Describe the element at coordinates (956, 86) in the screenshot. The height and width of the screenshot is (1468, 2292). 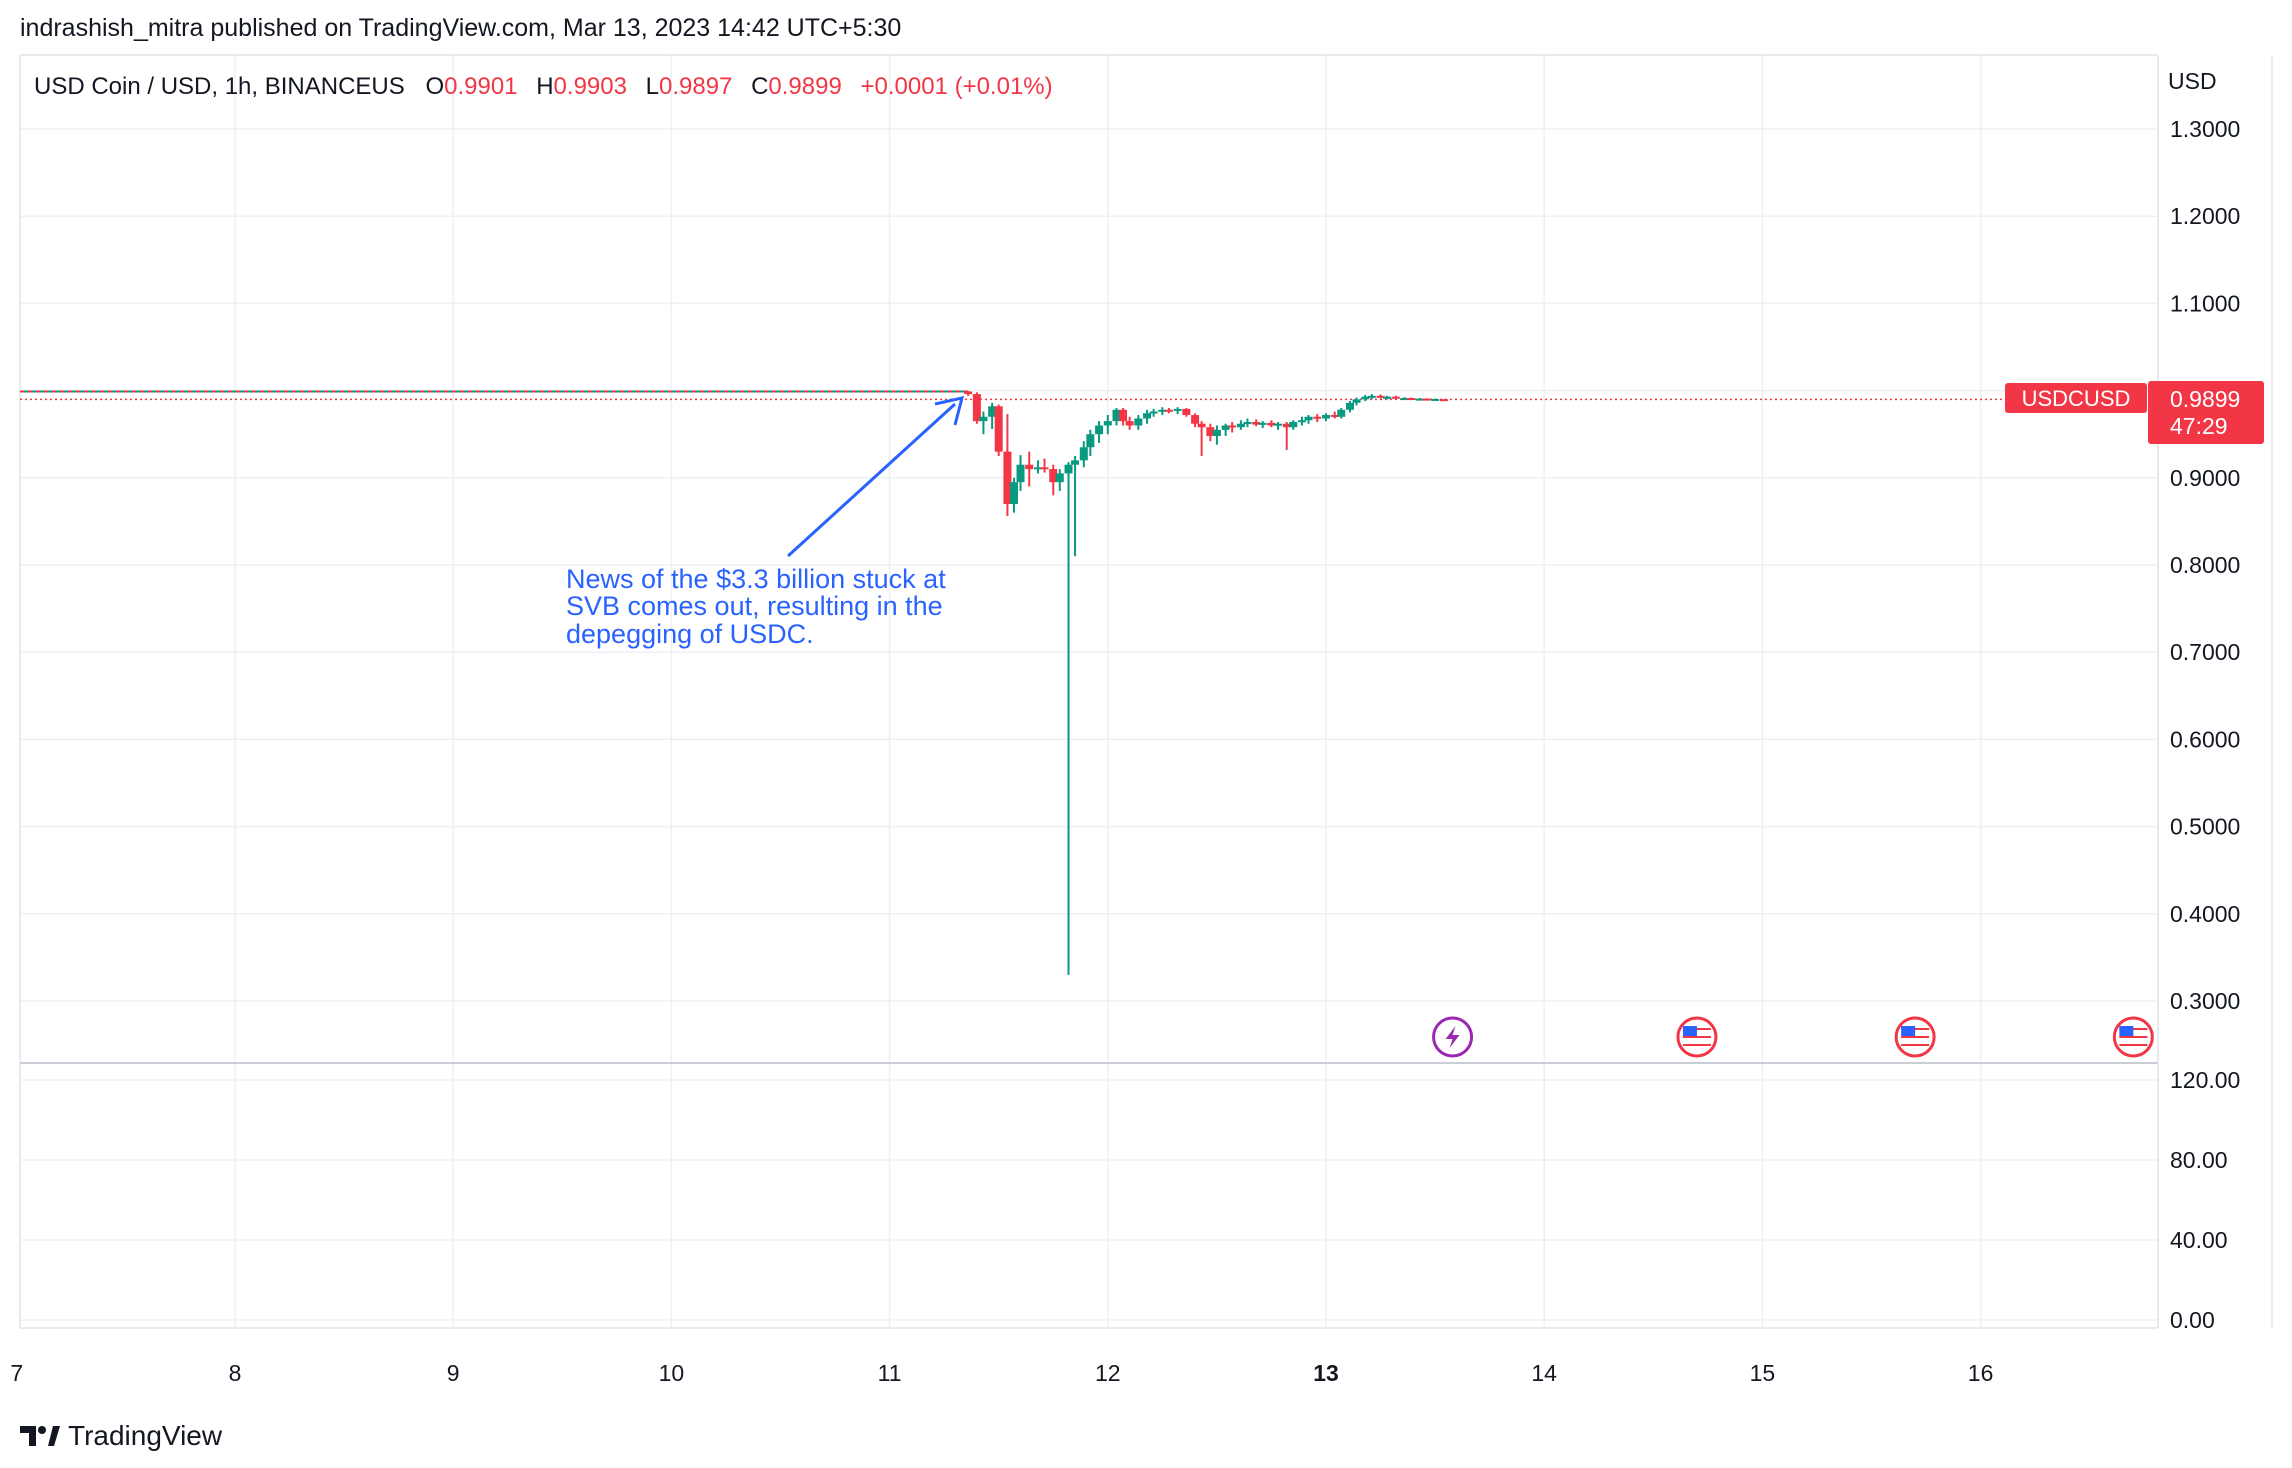
I see `legend-change: +0.0001 (+0.01%)` at that location.